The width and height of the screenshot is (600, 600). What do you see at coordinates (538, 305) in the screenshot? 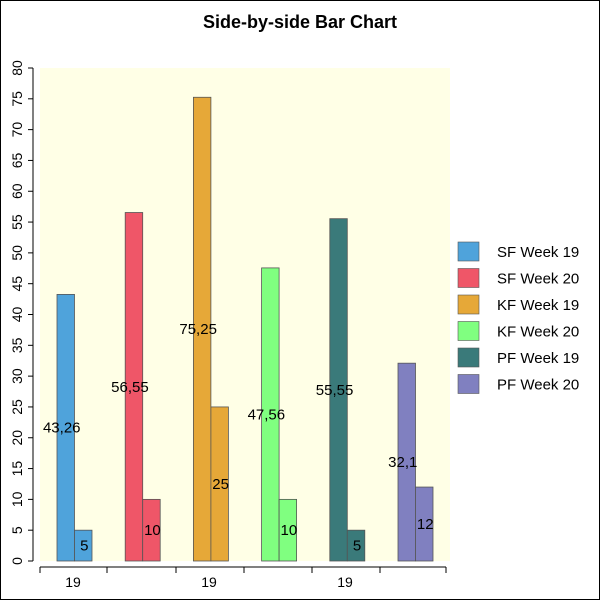
I see `legend-label: KF Week 19` at bounding box center [538, 305].